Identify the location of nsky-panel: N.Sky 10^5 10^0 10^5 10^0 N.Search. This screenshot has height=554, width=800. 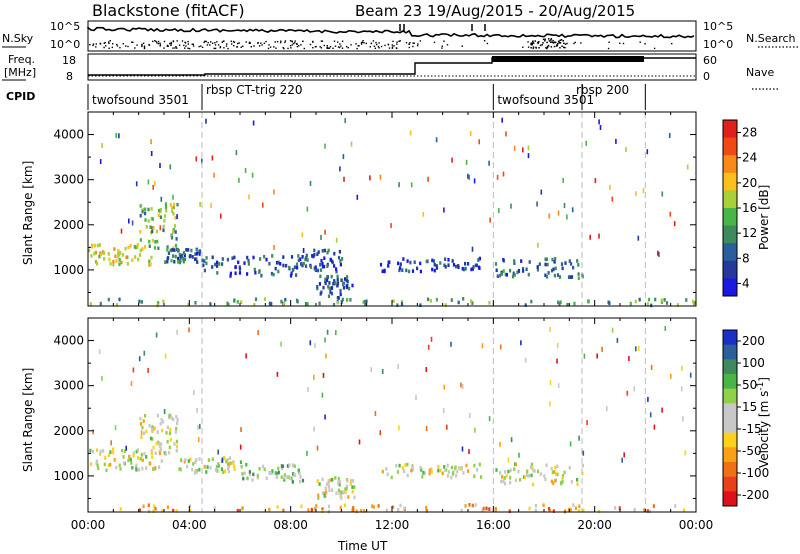
(400, 36).